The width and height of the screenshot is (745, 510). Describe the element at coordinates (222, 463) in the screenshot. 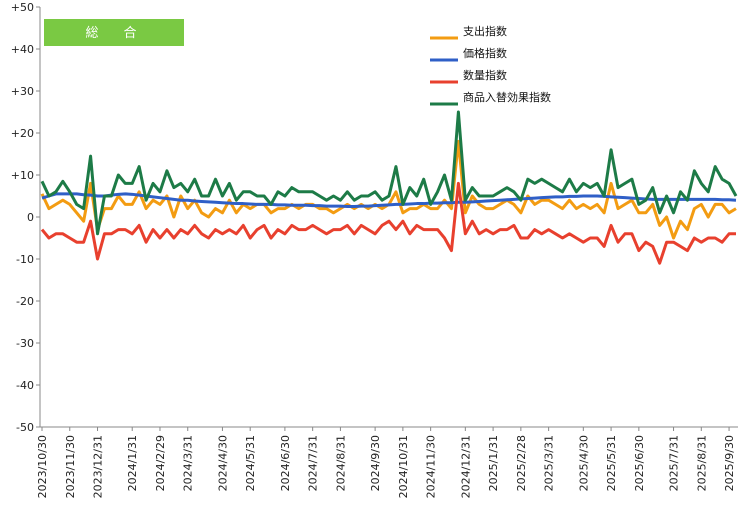

I see `x-tick-label: 2024/4/30` at that location.